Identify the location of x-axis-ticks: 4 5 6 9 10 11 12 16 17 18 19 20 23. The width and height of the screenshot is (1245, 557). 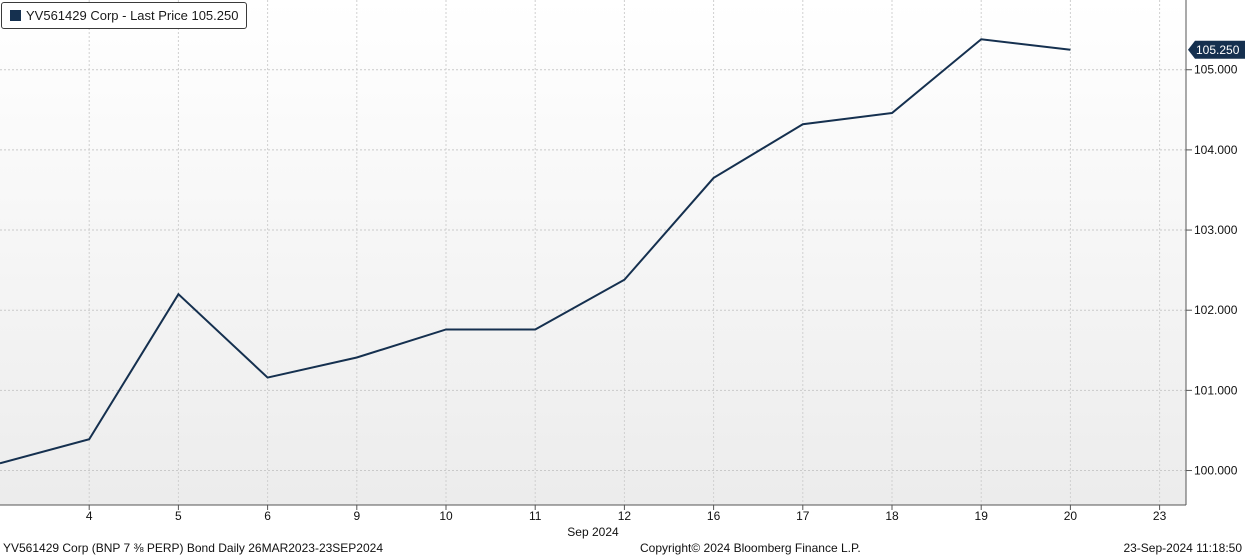
(626, 514).